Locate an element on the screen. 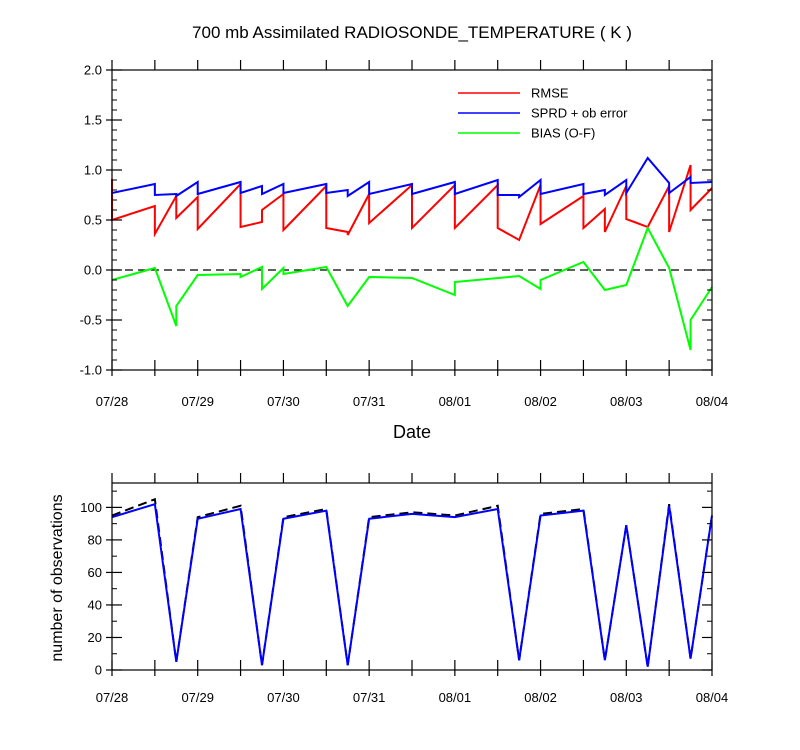 The width and height of the screenshot is (800, 750). x-axis-label: Date is located at coordinates (412, 432).